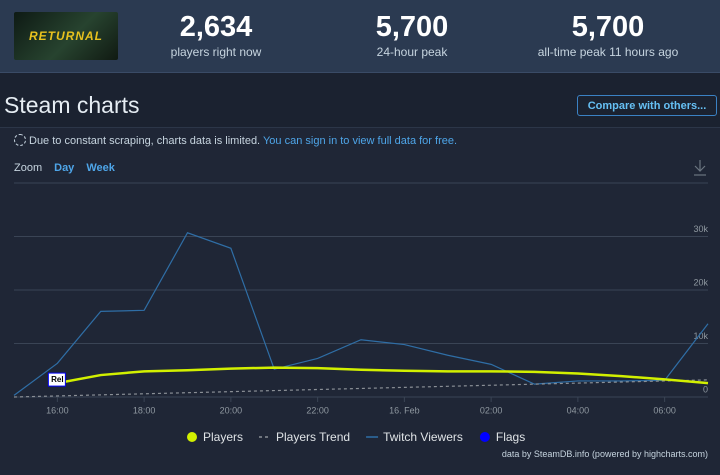 Image resolution: width=720 pixels, height=475 pixels. I want to click on x-tick-label: 16. Feb, so click(404, 410).